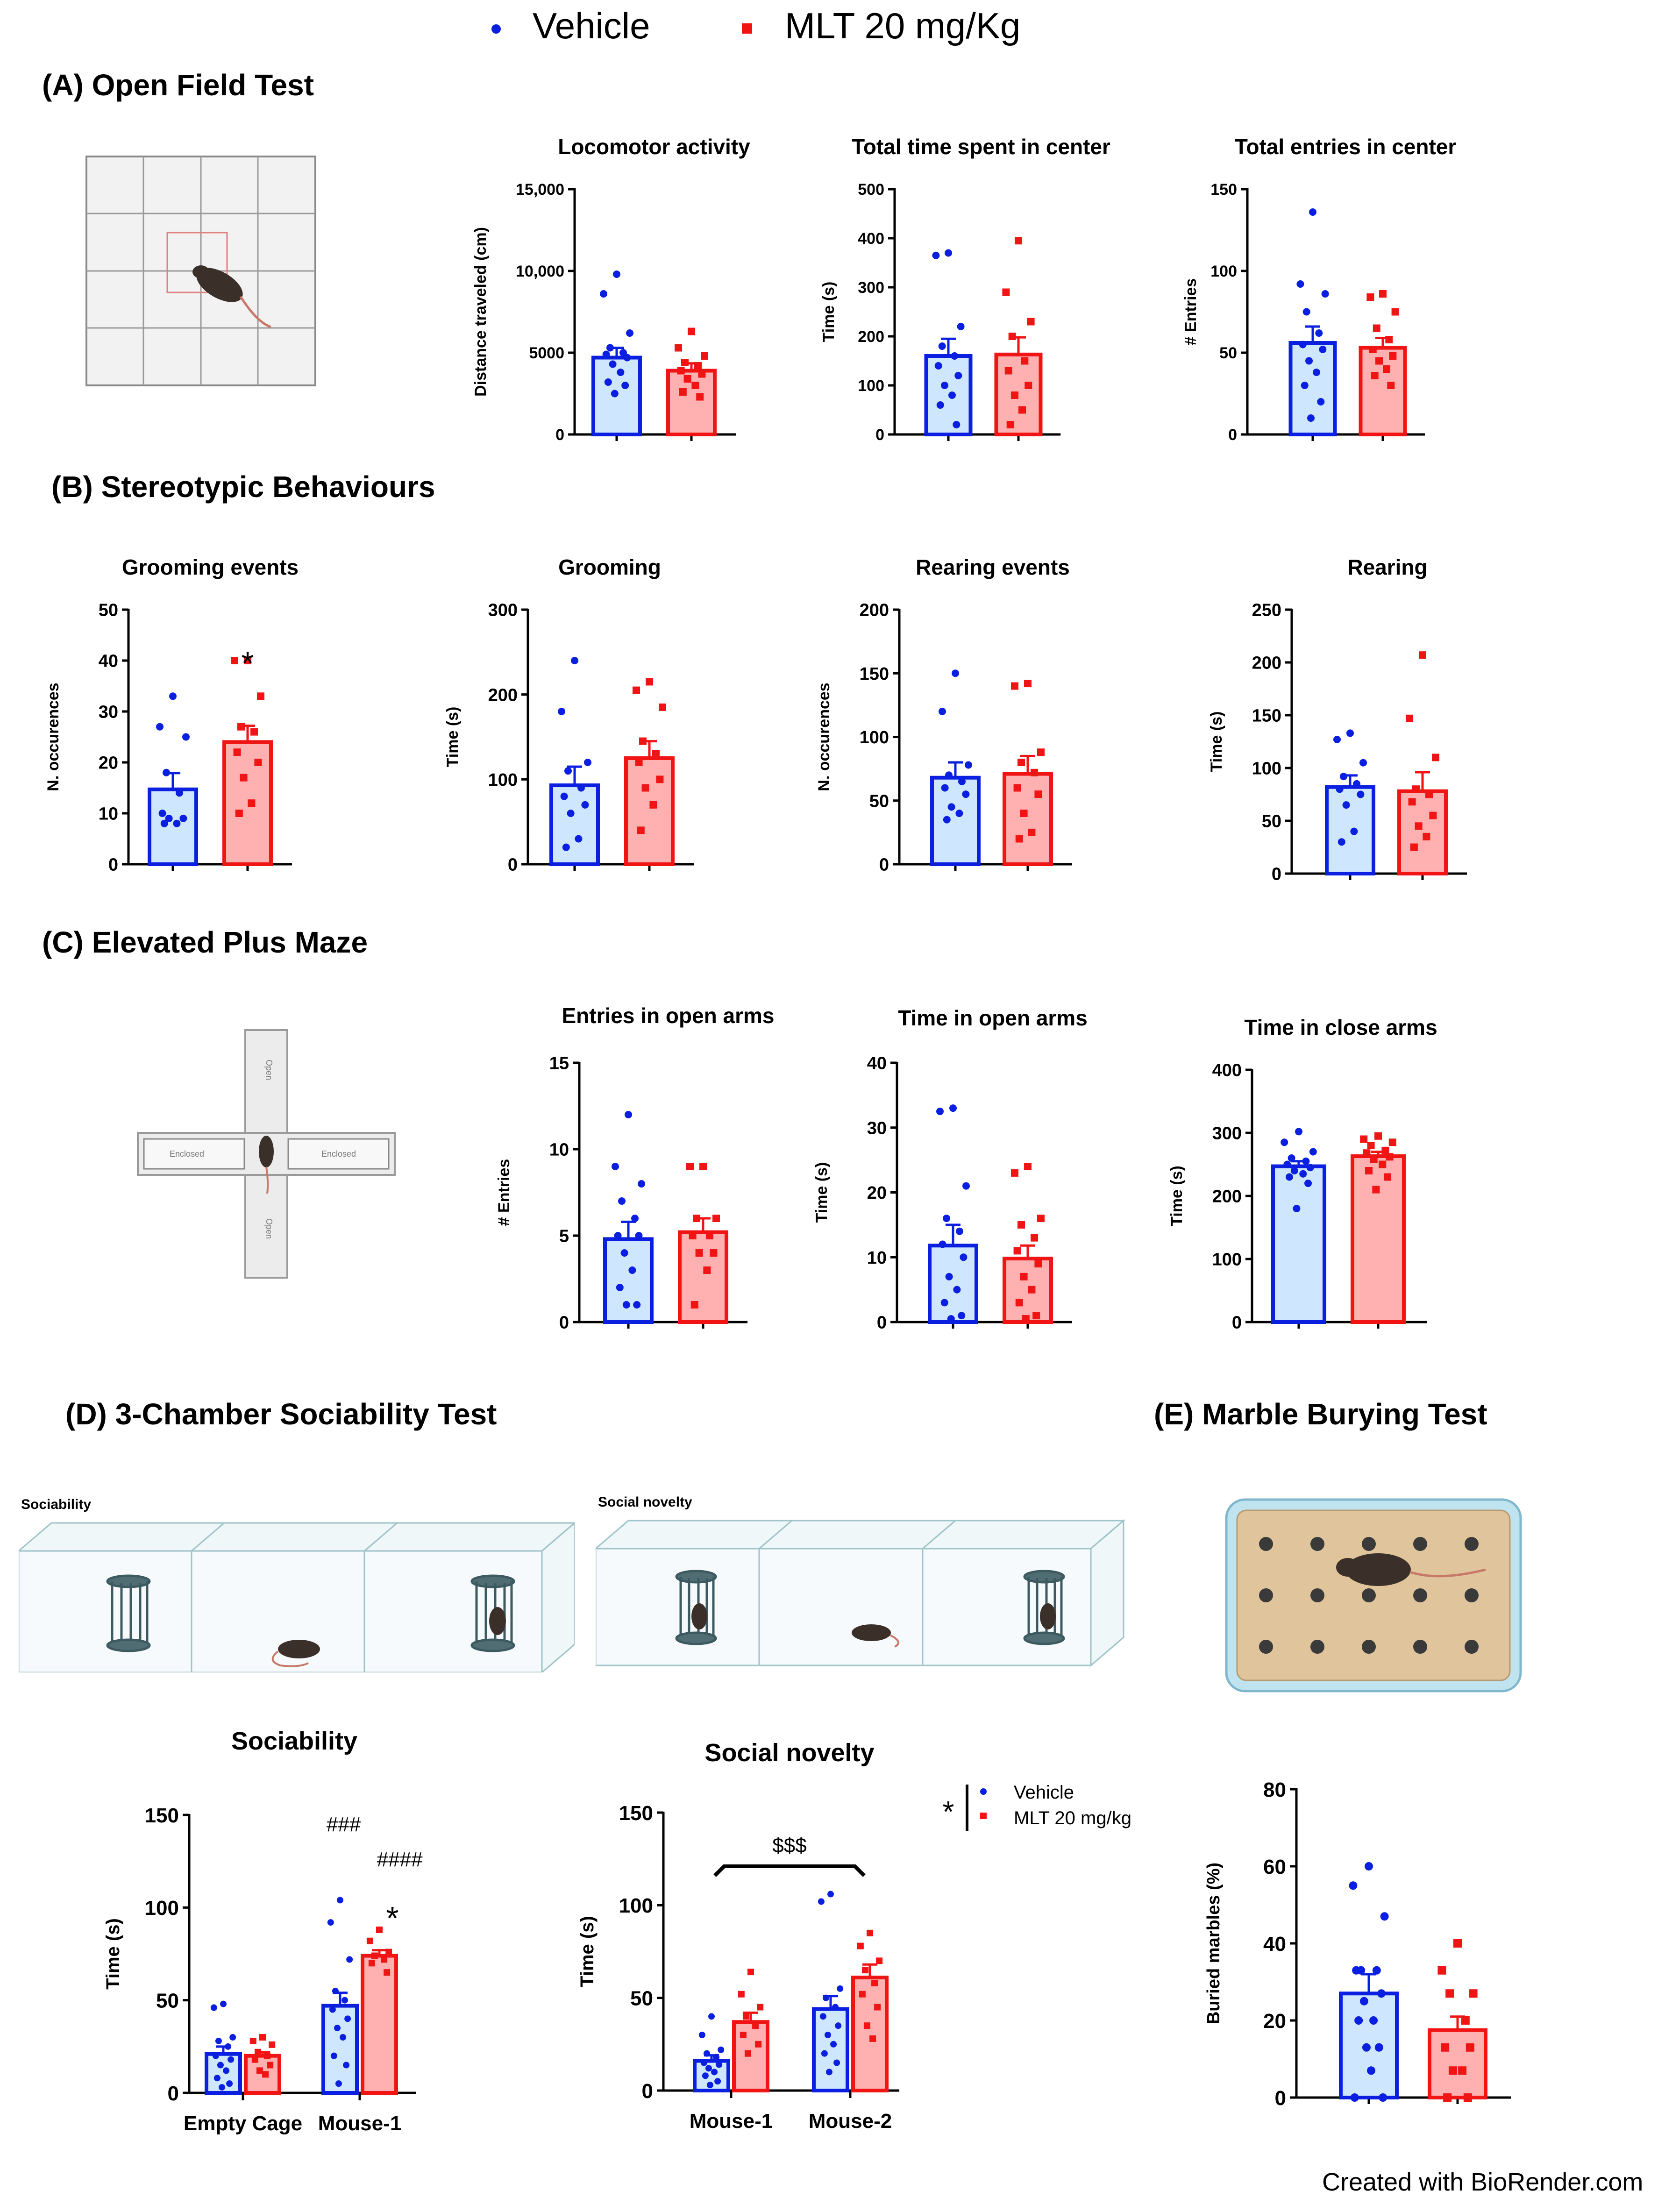 The height and width of the screenshot is (2212, 1672). I want to click on y-tick-label: 300, so click(871, 288).